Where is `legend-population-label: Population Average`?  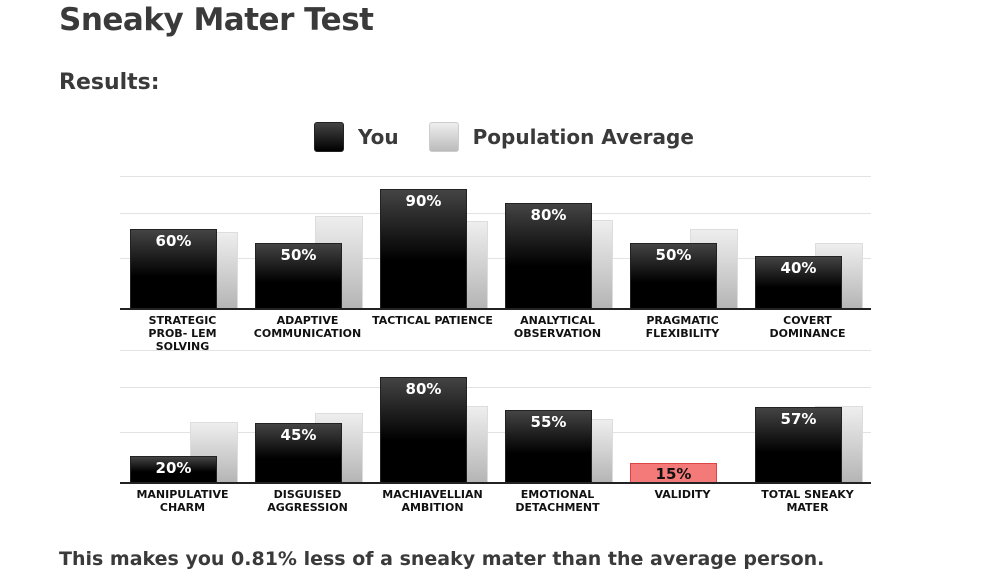
legend-population-label: Population Average is located at coordinates (583, 137).